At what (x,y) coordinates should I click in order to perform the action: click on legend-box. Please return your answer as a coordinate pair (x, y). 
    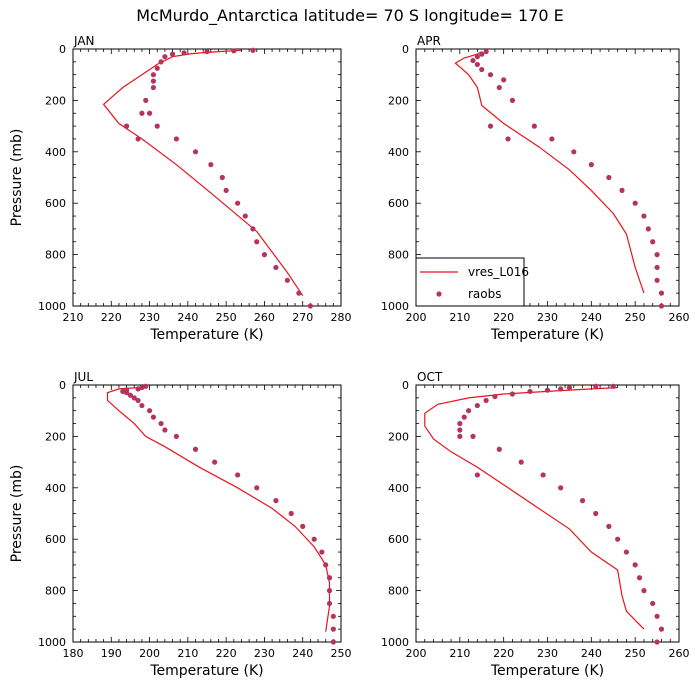
    Looking at the image, I should click on (470, 282).